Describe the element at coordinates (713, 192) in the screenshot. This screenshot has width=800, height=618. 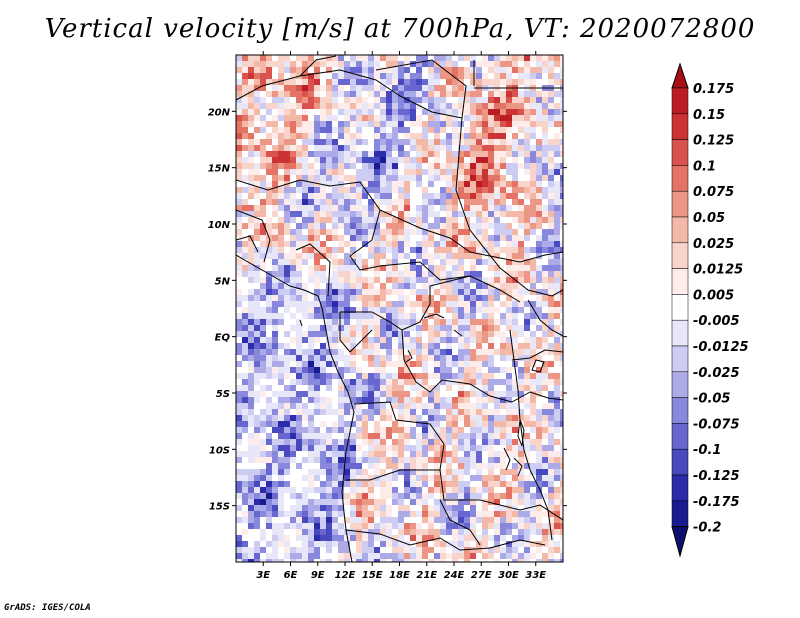
I see `colorbar-label: 0.075` at that location.